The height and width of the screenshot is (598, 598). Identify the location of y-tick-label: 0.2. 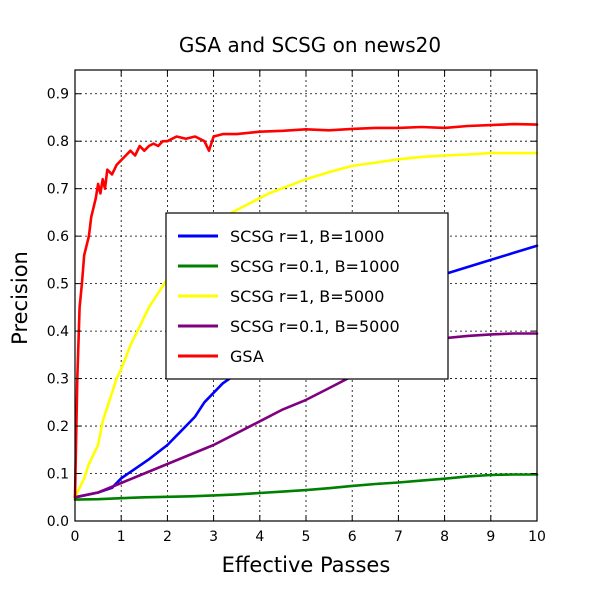
(58, 427).